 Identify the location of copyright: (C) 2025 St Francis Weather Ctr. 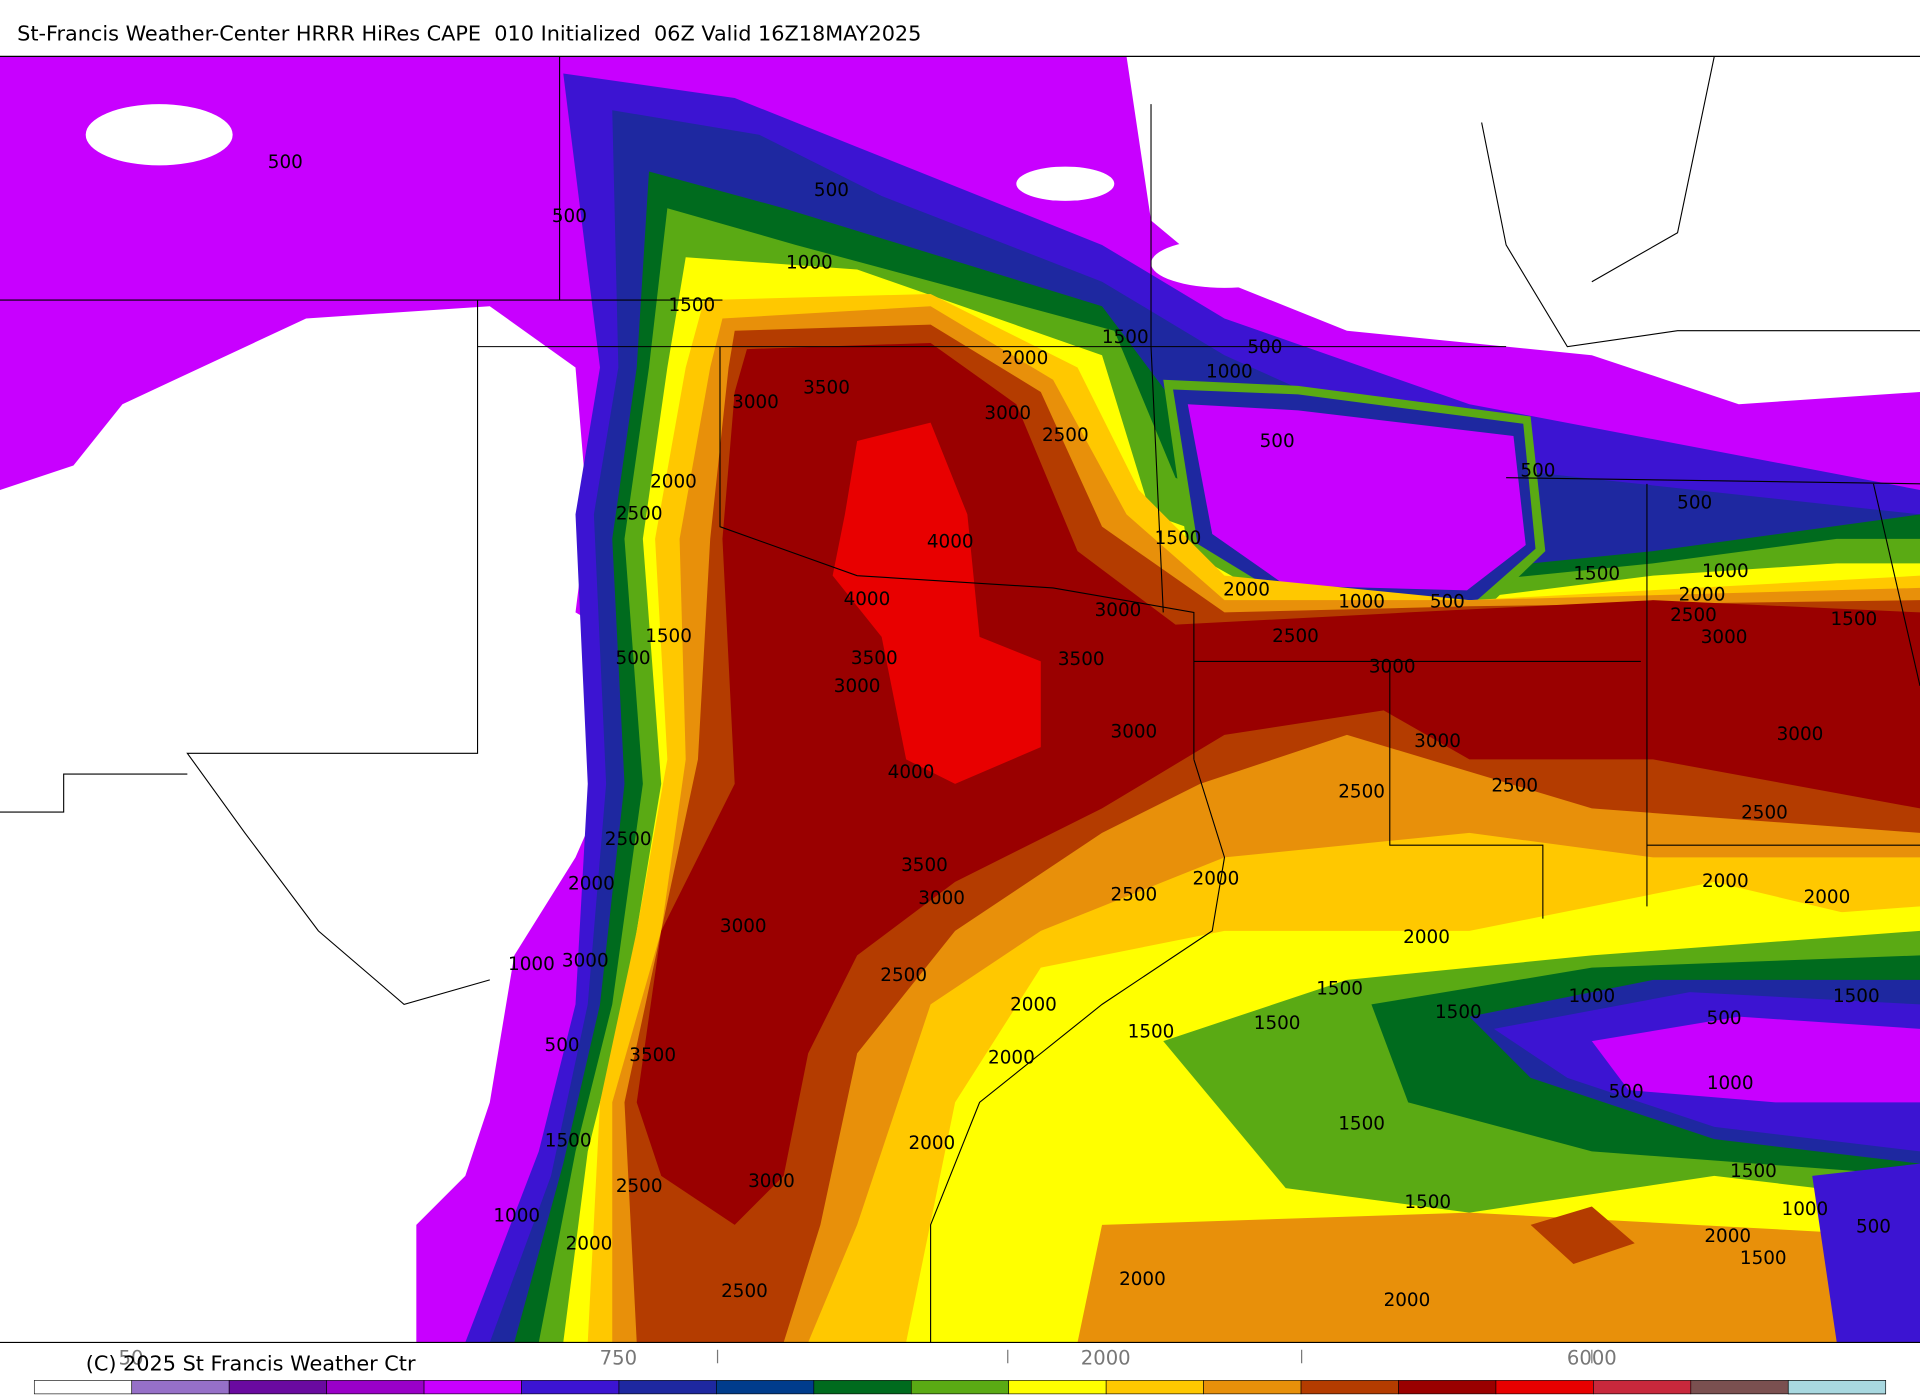
(251, 1364).